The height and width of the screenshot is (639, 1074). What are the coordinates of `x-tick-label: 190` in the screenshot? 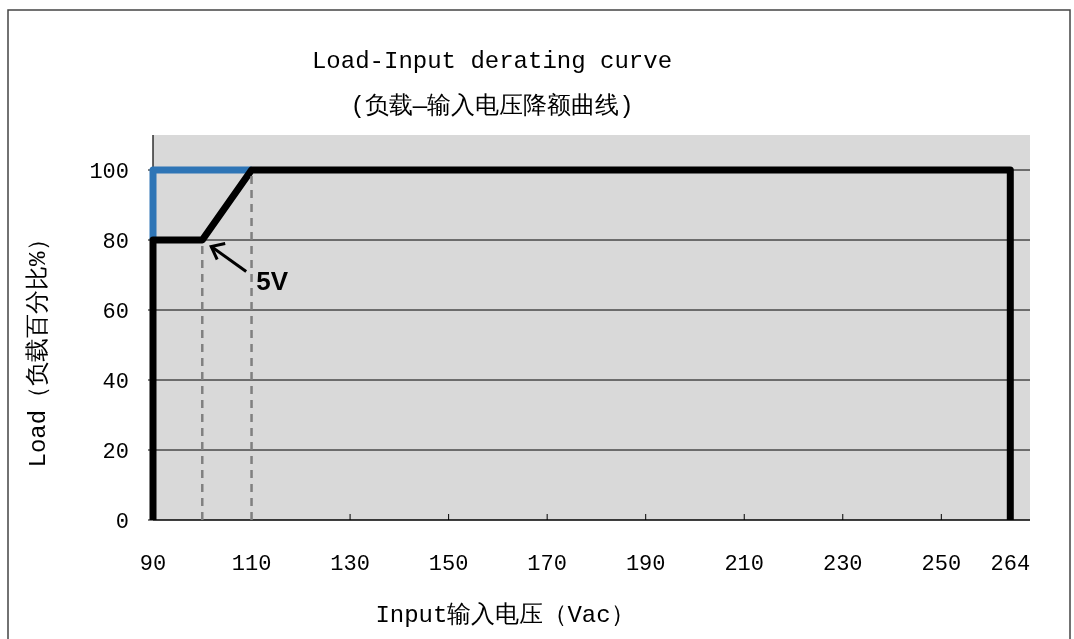 It's located at (645, 564).